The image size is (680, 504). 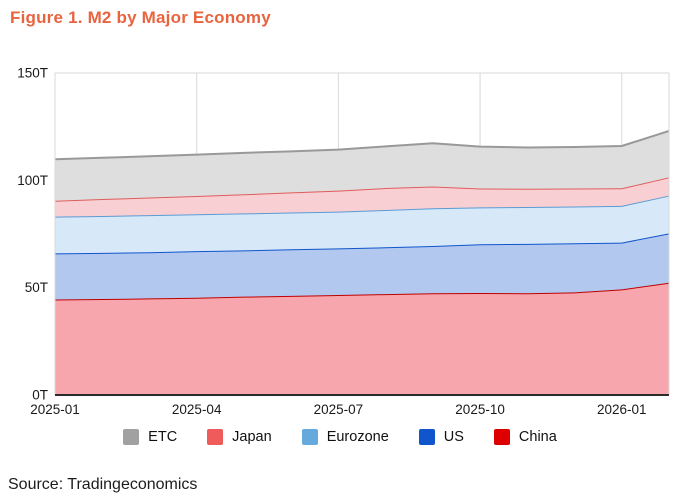 What do you see at coordinates (441, 437) in the screenshot?
I see `legend-item-us: US` at bounding box center [441, 437].